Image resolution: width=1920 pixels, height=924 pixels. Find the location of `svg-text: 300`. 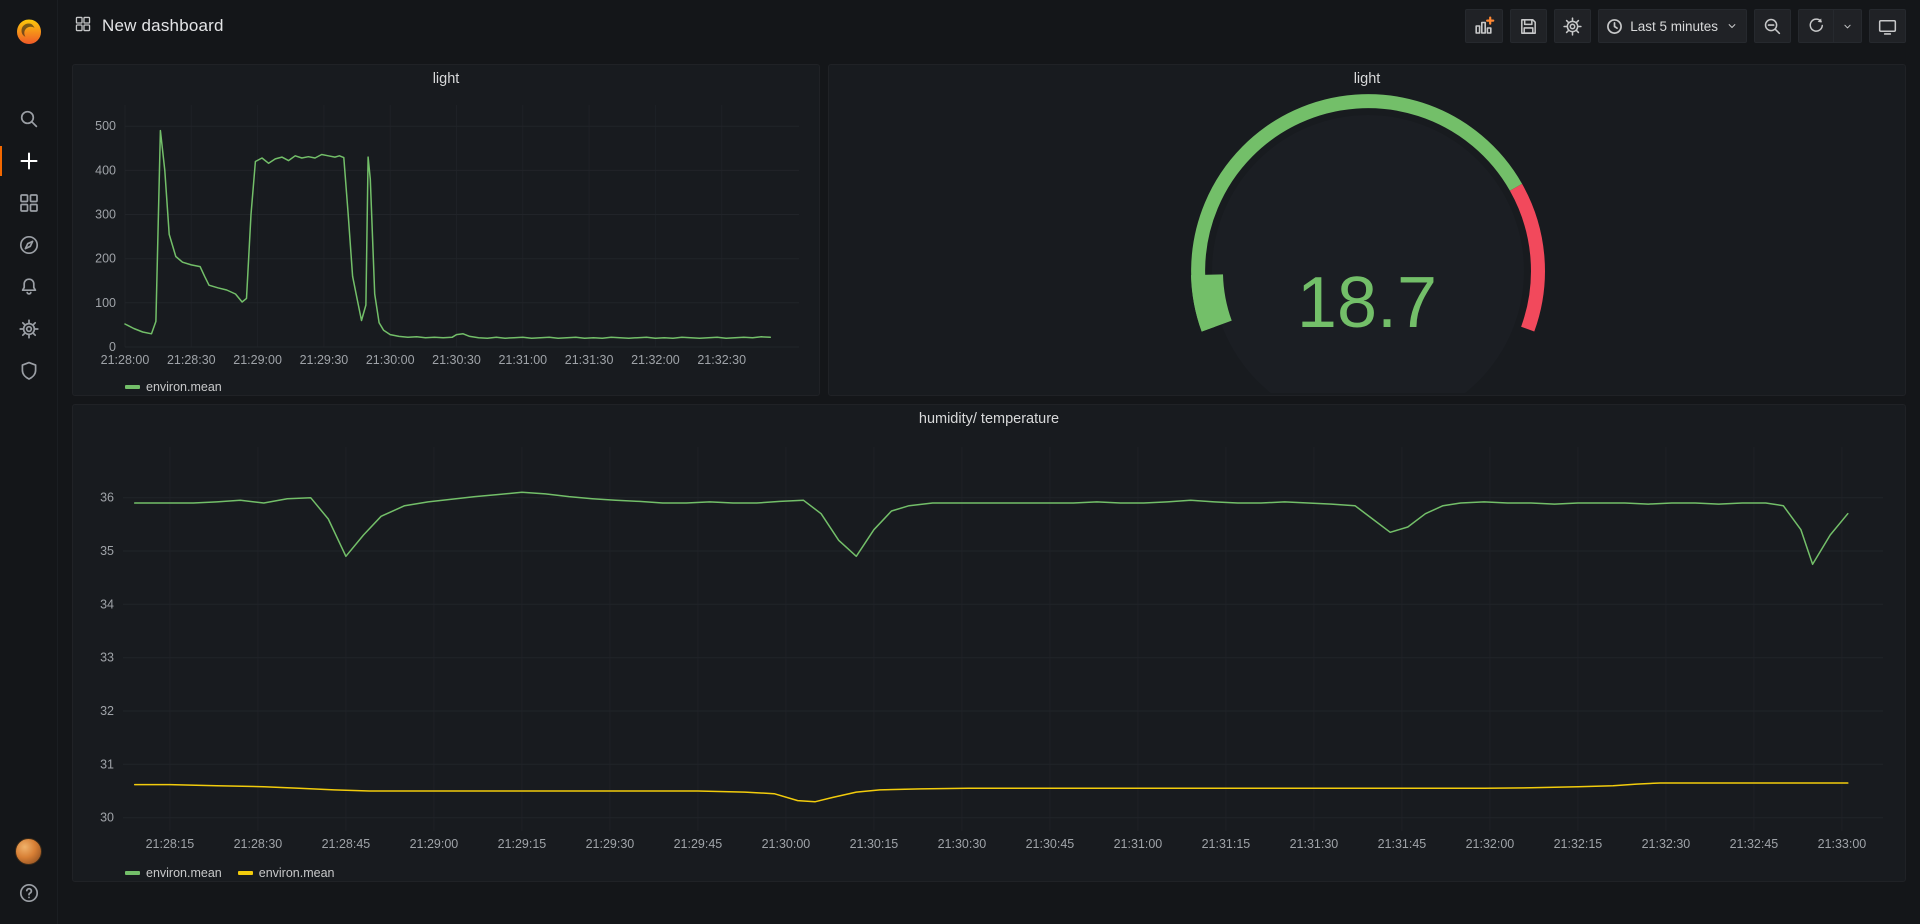

svg-text: 300 is located at coordinates (105, 215).